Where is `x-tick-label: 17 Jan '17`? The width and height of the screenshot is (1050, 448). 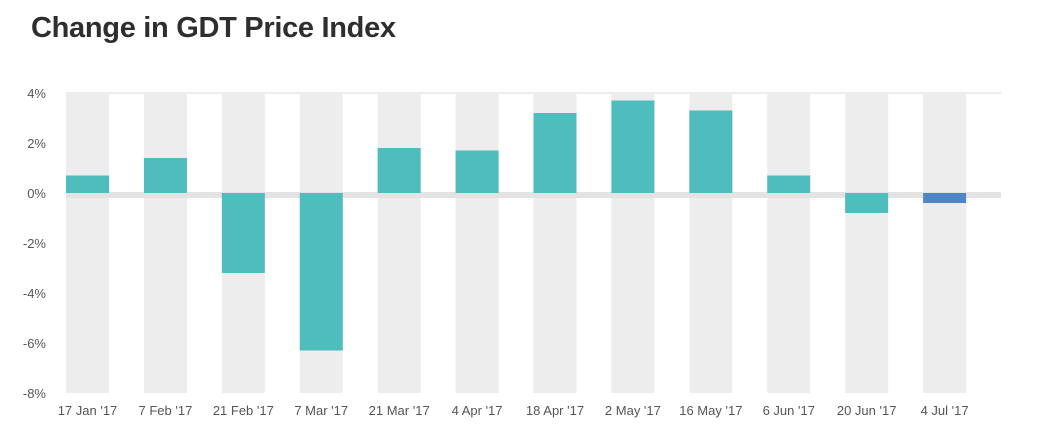
x-tick-label: 17 Jan '17 is located at coordinates (88, 410).